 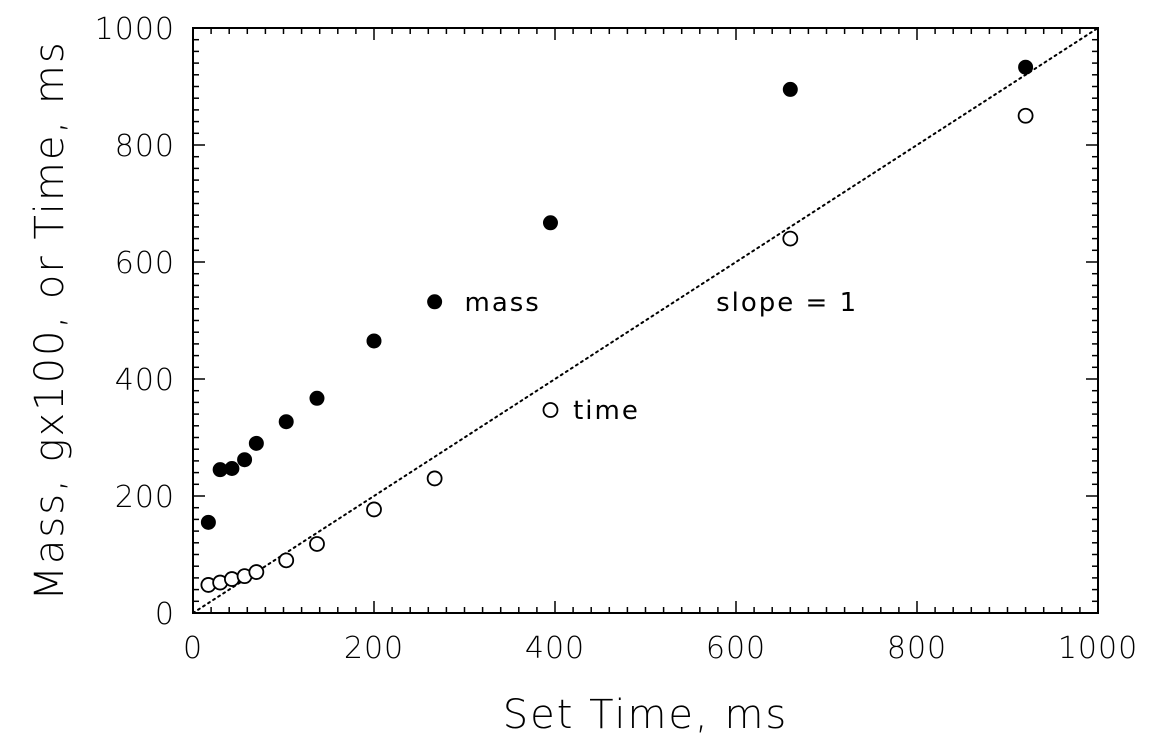 I want to click on annotation-label: mass, so click(x=503, y=303).